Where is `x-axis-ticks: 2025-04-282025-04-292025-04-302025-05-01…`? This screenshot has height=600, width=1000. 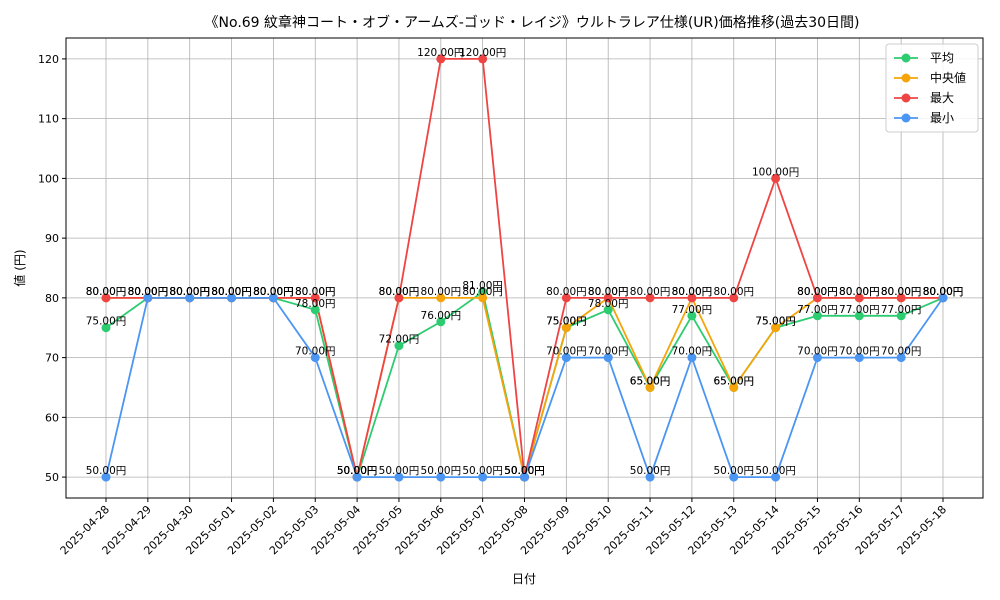 x-axis-ticks: 2025-04-282025-04-292025-04-302025-05-01… is located at coordinates (503, 527).